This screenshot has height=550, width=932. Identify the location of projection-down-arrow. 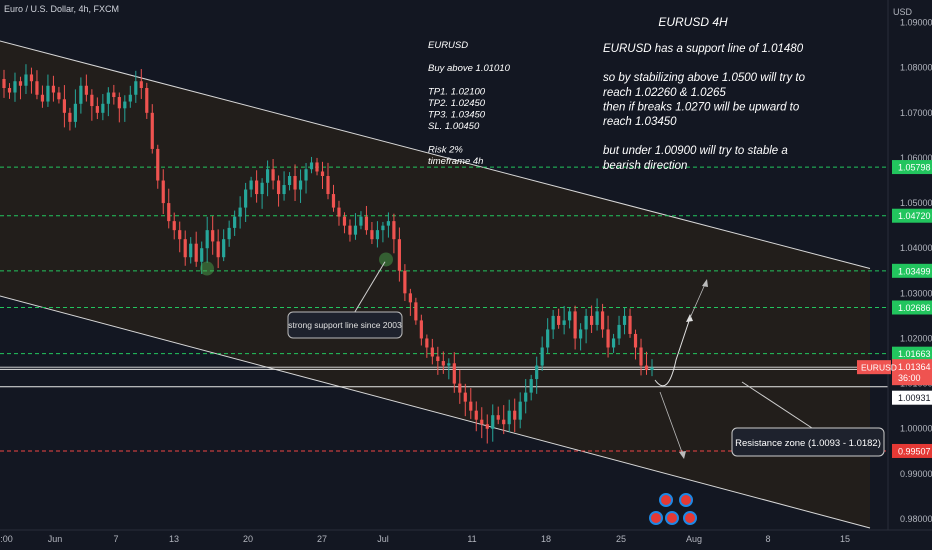
(682, 455).